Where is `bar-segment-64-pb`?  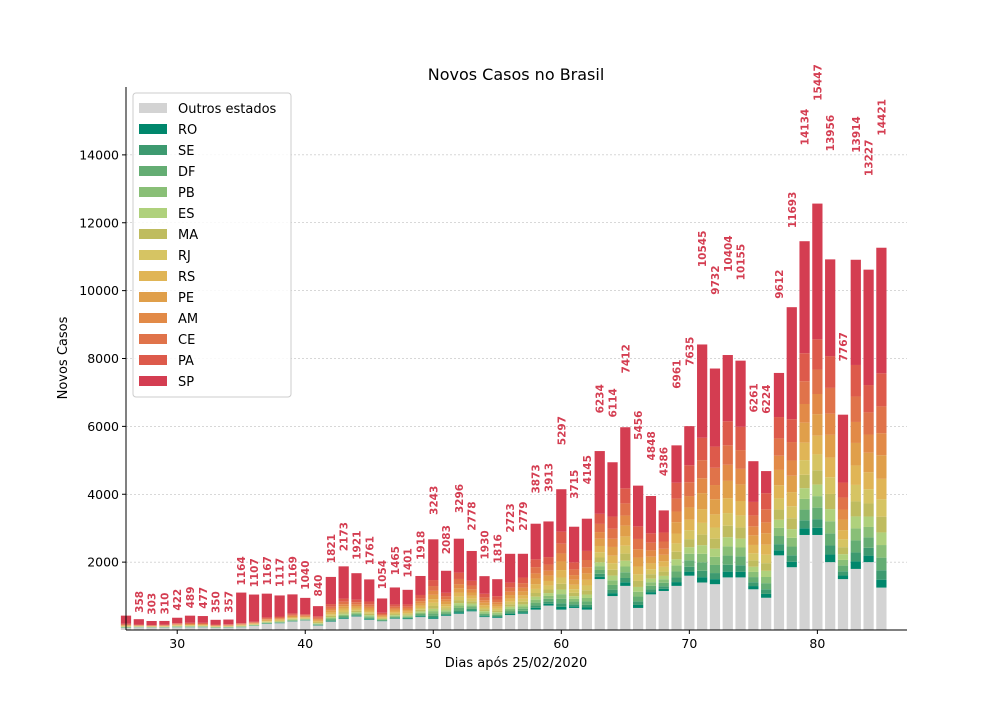 bar-segment-64-pb is located at coordinates (612, 582).